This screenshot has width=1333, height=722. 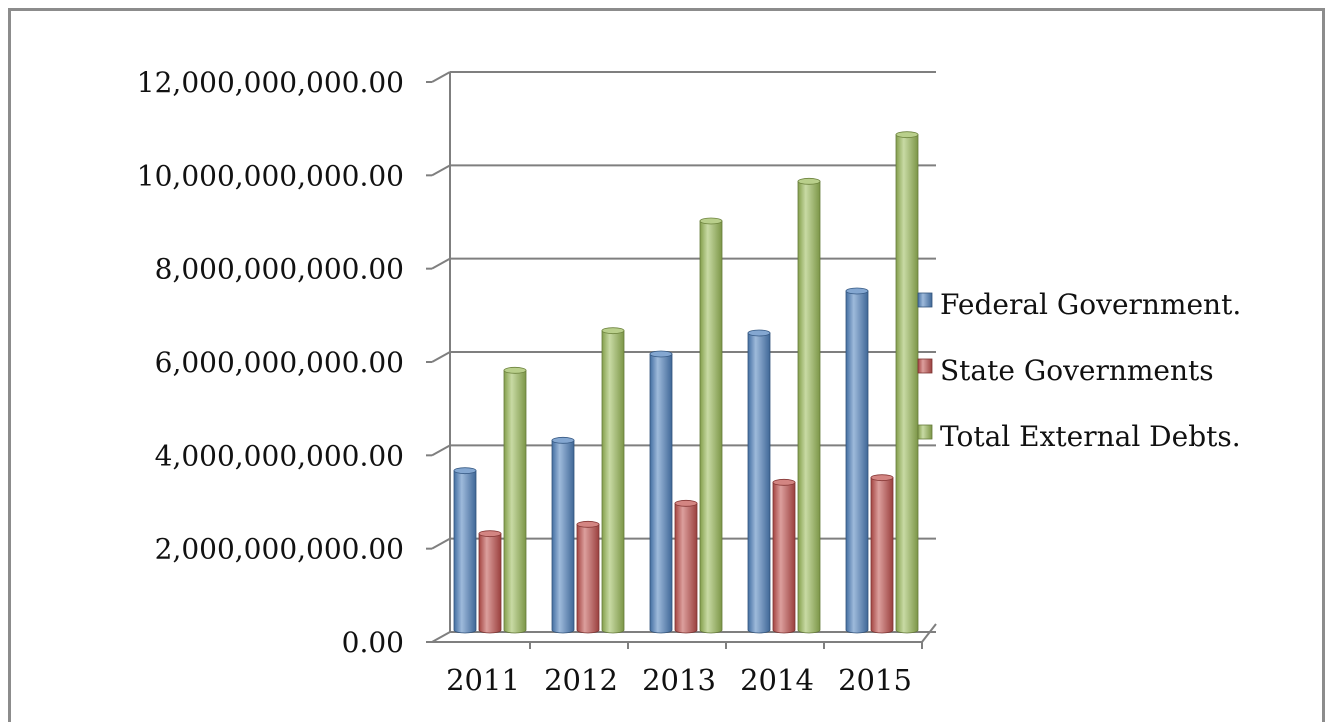 I want to click on legend-label: Total External Debts., so click(x=1090, y=436).